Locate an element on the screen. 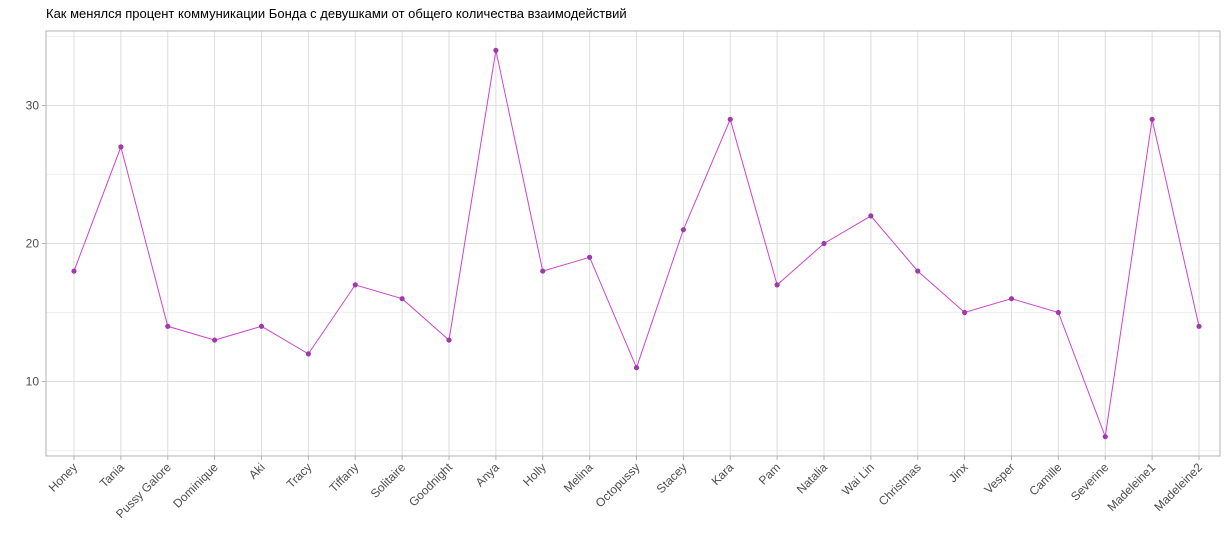 The image size is (1229, 555). x-tick-label: Octopussy is located at coordinates (618, 485).